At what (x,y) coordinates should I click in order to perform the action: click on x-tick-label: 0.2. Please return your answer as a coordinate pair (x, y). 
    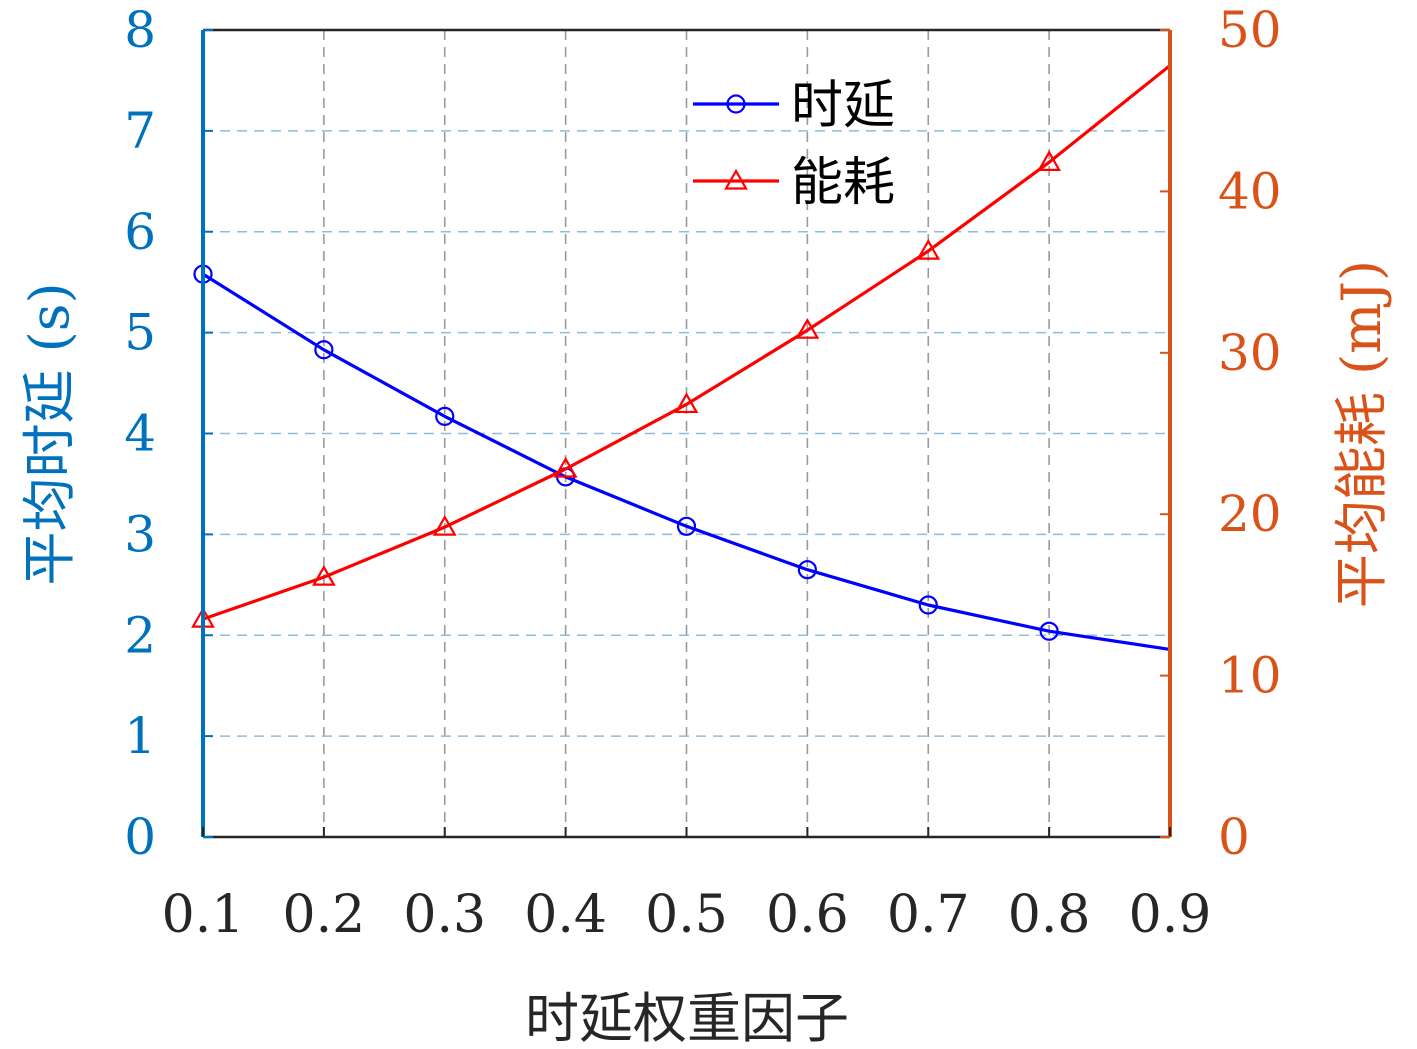
    Looking at the image, I should click on (324, 915).